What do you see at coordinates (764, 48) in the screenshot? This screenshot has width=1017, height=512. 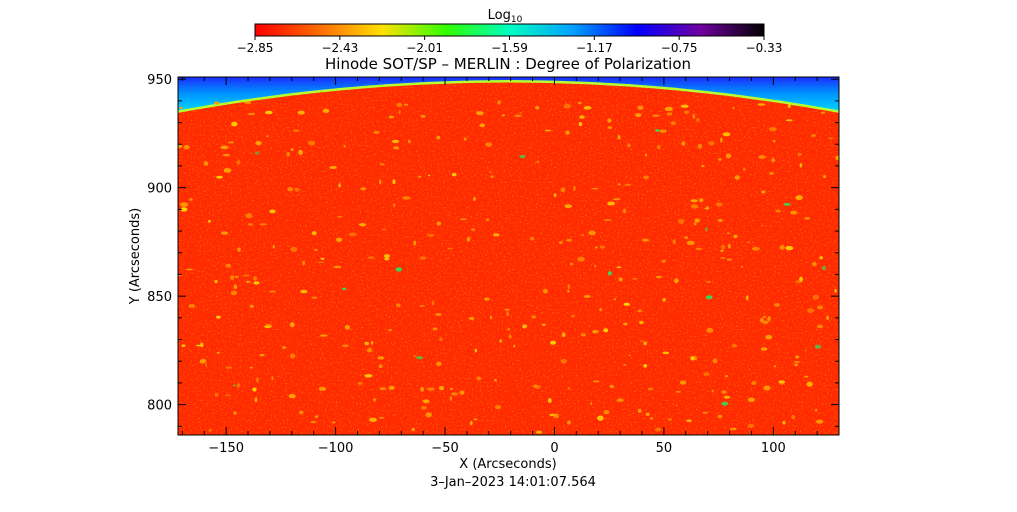 I see `colorbar-tick-label: −0.33` at bounding box center [764, 48].